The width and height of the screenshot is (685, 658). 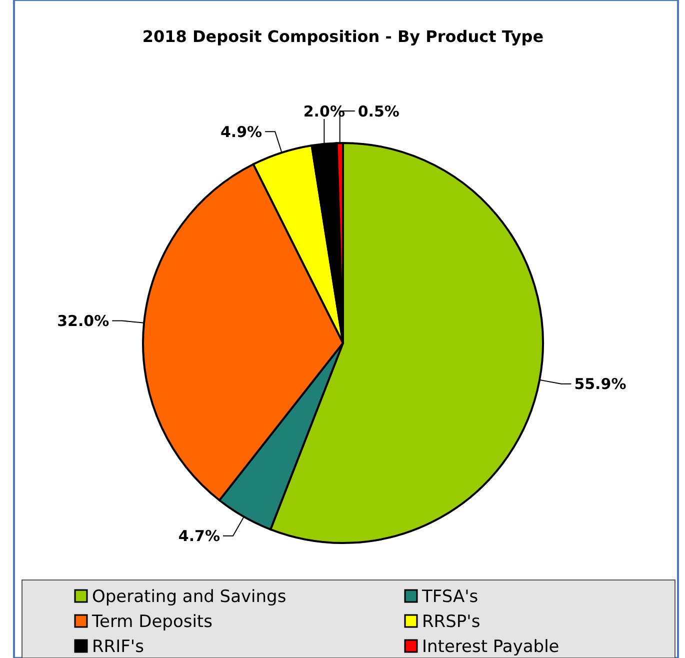 What do you see at coordinates (199, 536) in the screenshot?
I see `data-label: 4.7%` at bounding box center [199, 536].